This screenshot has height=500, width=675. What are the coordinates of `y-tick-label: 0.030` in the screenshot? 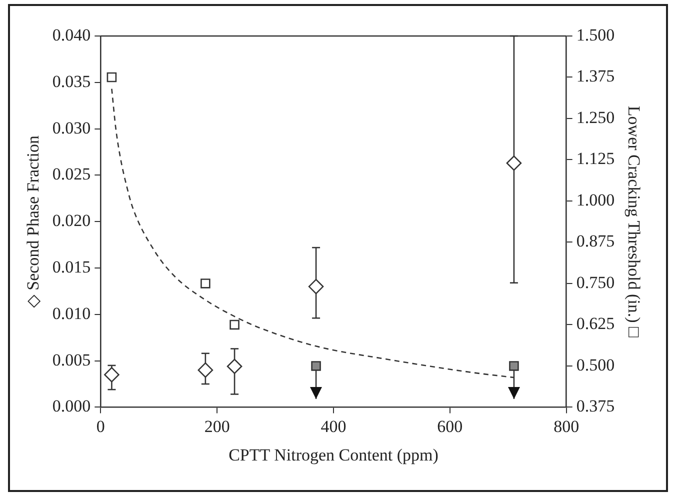 It's located at (71, 128).